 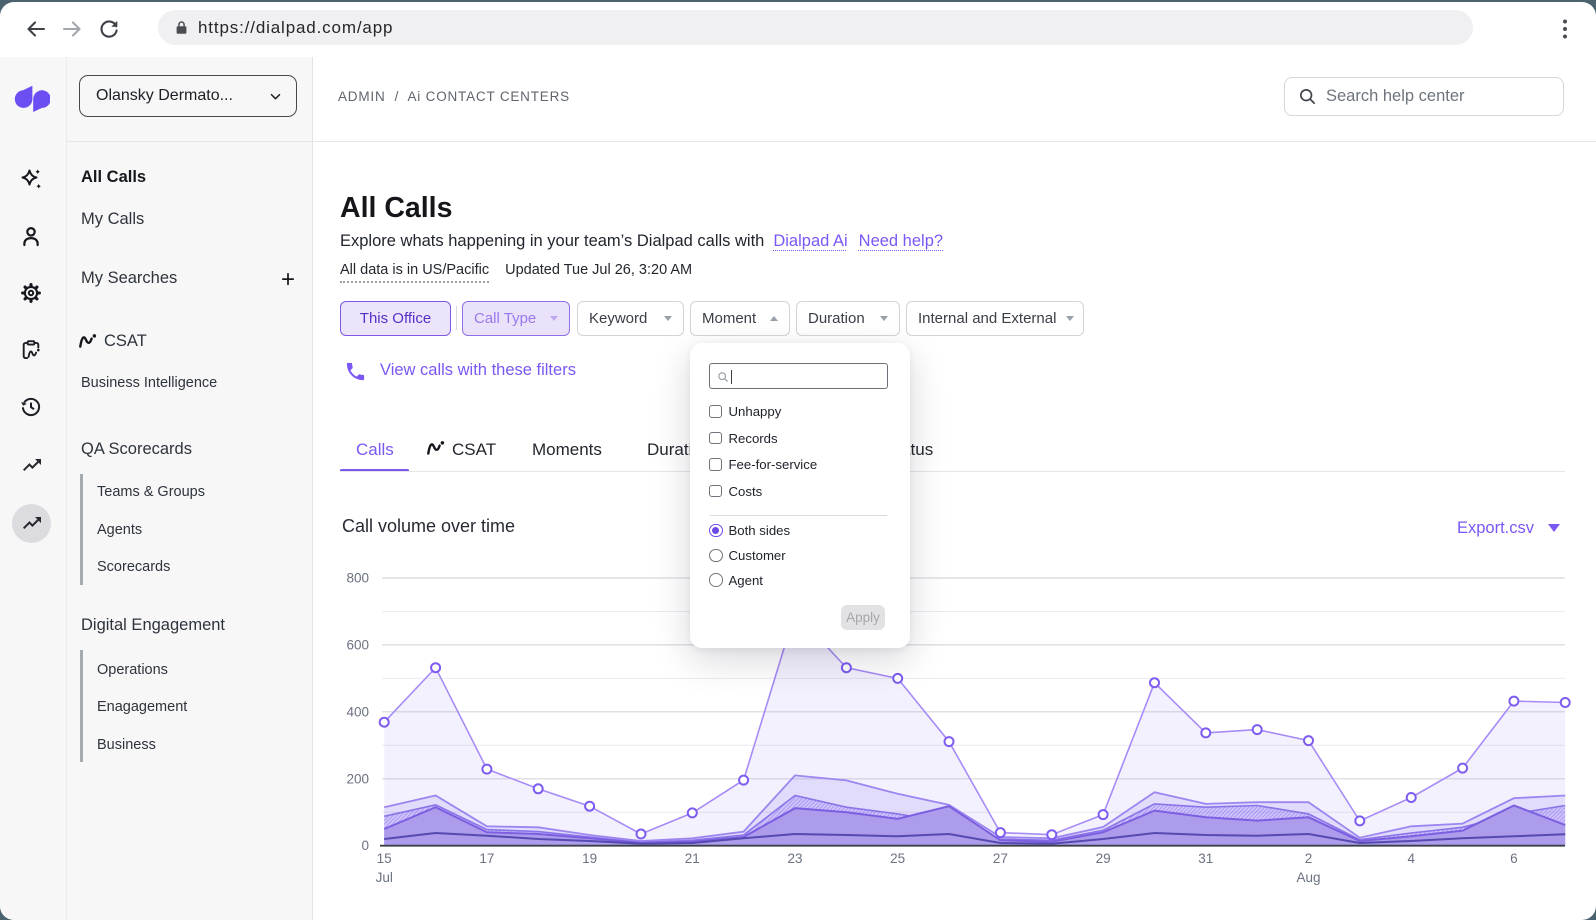 I want to click on svg-text: 2, so click(x=1309, y=858).